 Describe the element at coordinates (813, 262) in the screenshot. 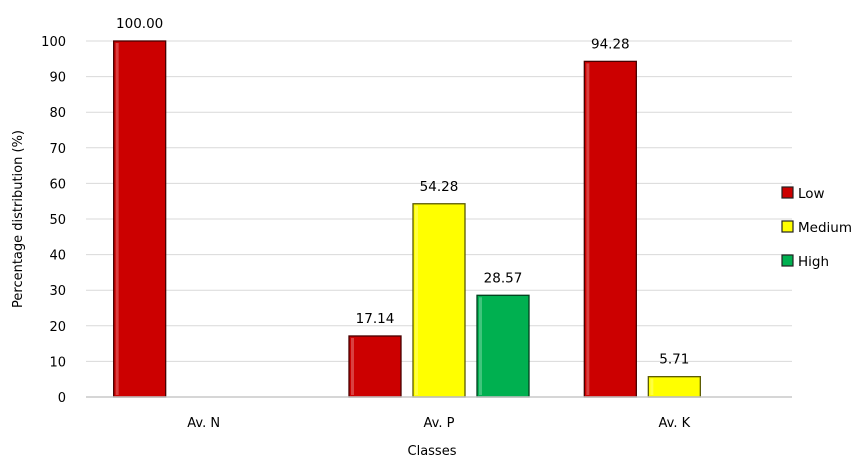

I see `legend-label: High` at that location.